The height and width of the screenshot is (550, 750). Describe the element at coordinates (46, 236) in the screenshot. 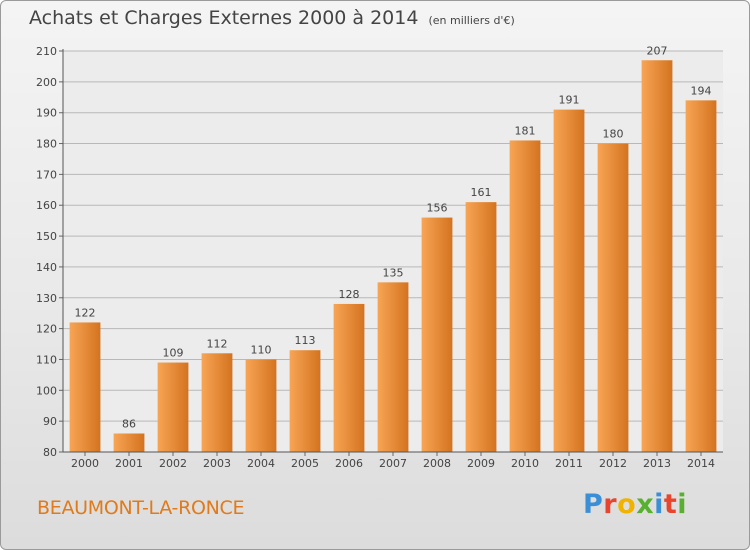

I see `y-tick-label: 150` at that location.